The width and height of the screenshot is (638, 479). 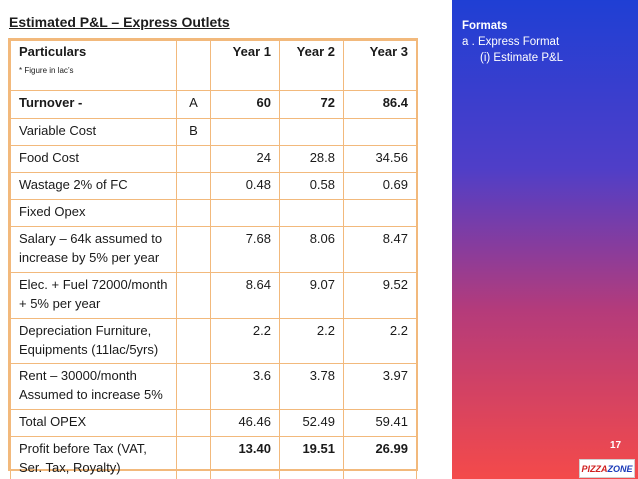 I want to click on row-year2-value: 28.8, so click(x=311, y=159).